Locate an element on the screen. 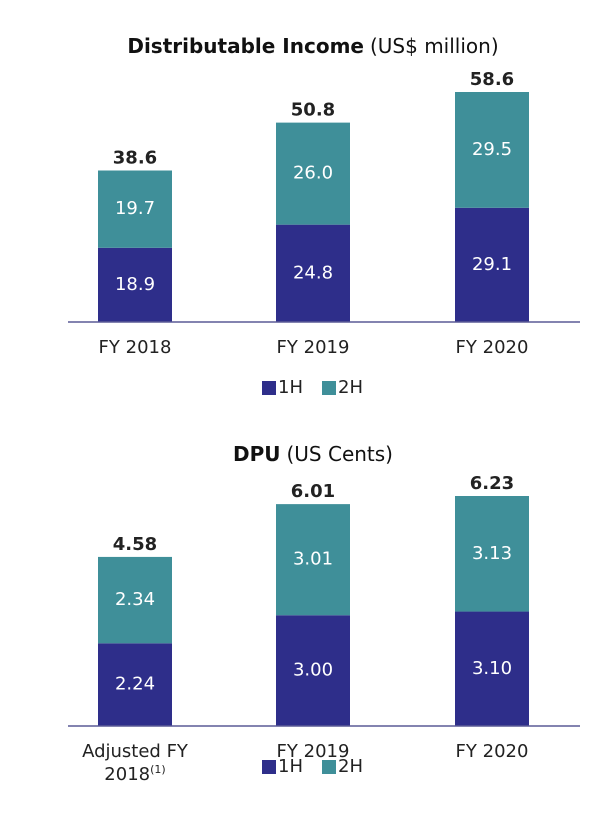 The height and width of the screenshot is (813, 598). total-label: 50.8 is located at coordinates (313, 110).